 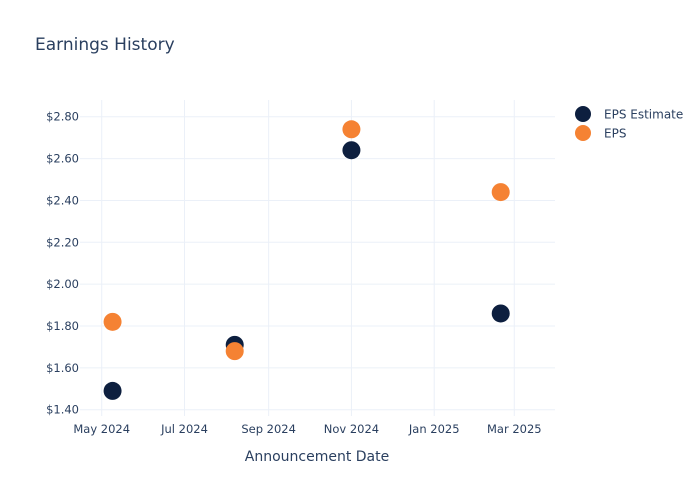 I want to click on legend-marker-eps-estimate, so click(x=583, y=114).